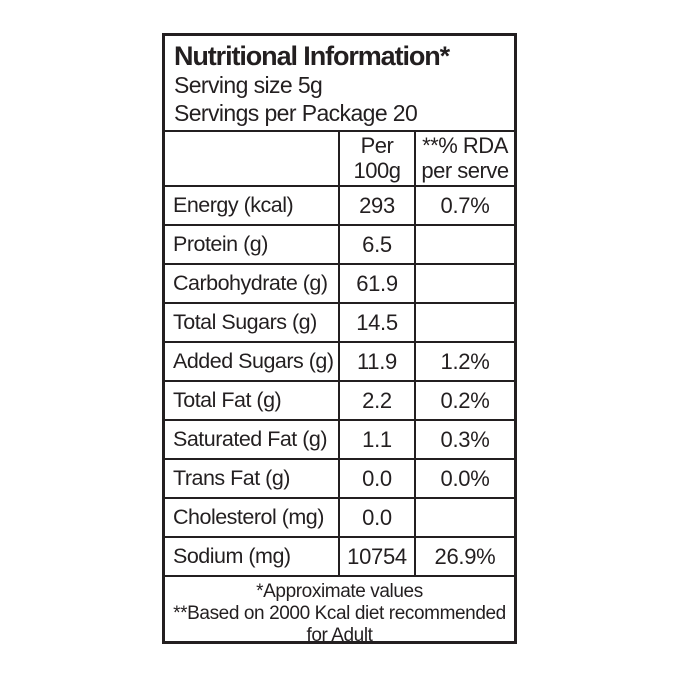 The image size is (679, 679). Describe the element at coordinates (465, 170) in the screenshot. I see `column-header-rda-line2: per serve` at that location.